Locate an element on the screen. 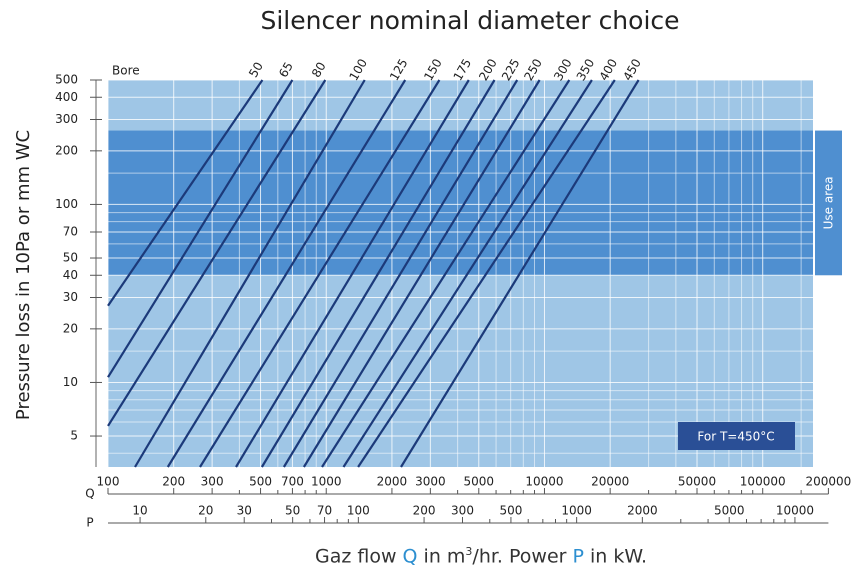 The image size is (852, 577). y-tick-label: 100 is located at coordinates (66, 204).